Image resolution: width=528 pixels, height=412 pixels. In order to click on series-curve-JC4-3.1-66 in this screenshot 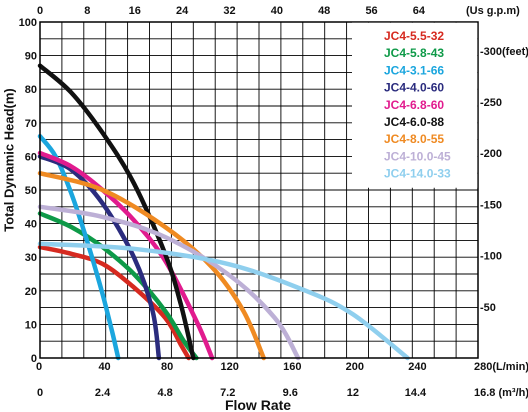, I will do `click(79, 247)`.